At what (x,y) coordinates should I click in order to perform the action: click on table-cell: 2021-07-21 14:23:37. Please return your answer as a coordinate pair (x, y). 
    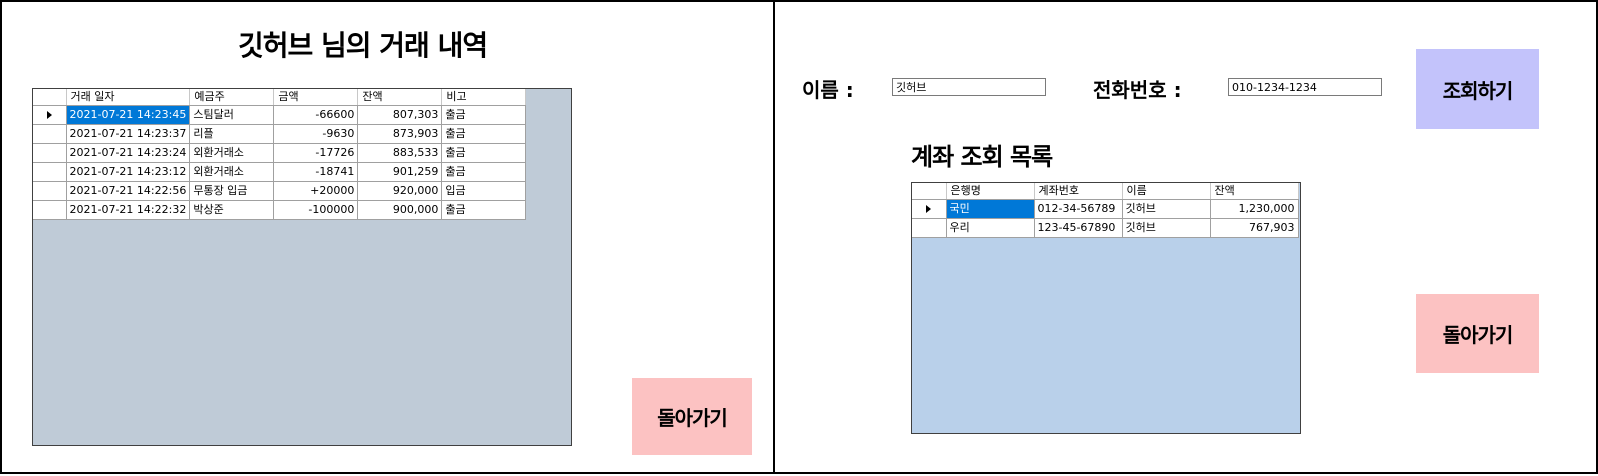
    Looking at the image, I should click on (128, 134).